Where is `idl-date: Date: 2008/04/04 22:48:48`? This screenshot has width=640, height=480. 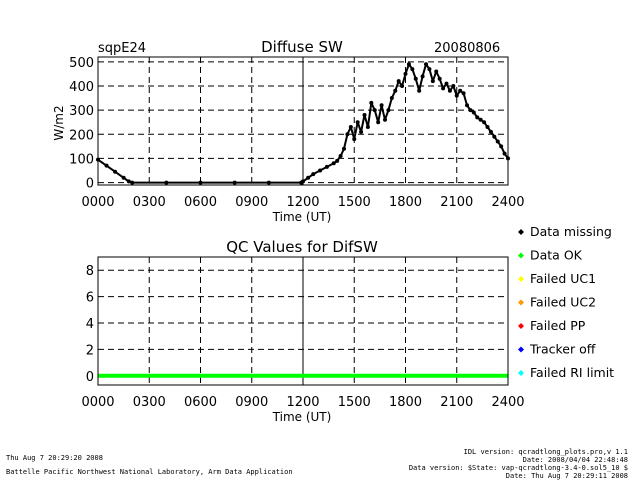 idl-date: Date: 2008/04/04 22:48:48 is located at coordinates (575, 460).